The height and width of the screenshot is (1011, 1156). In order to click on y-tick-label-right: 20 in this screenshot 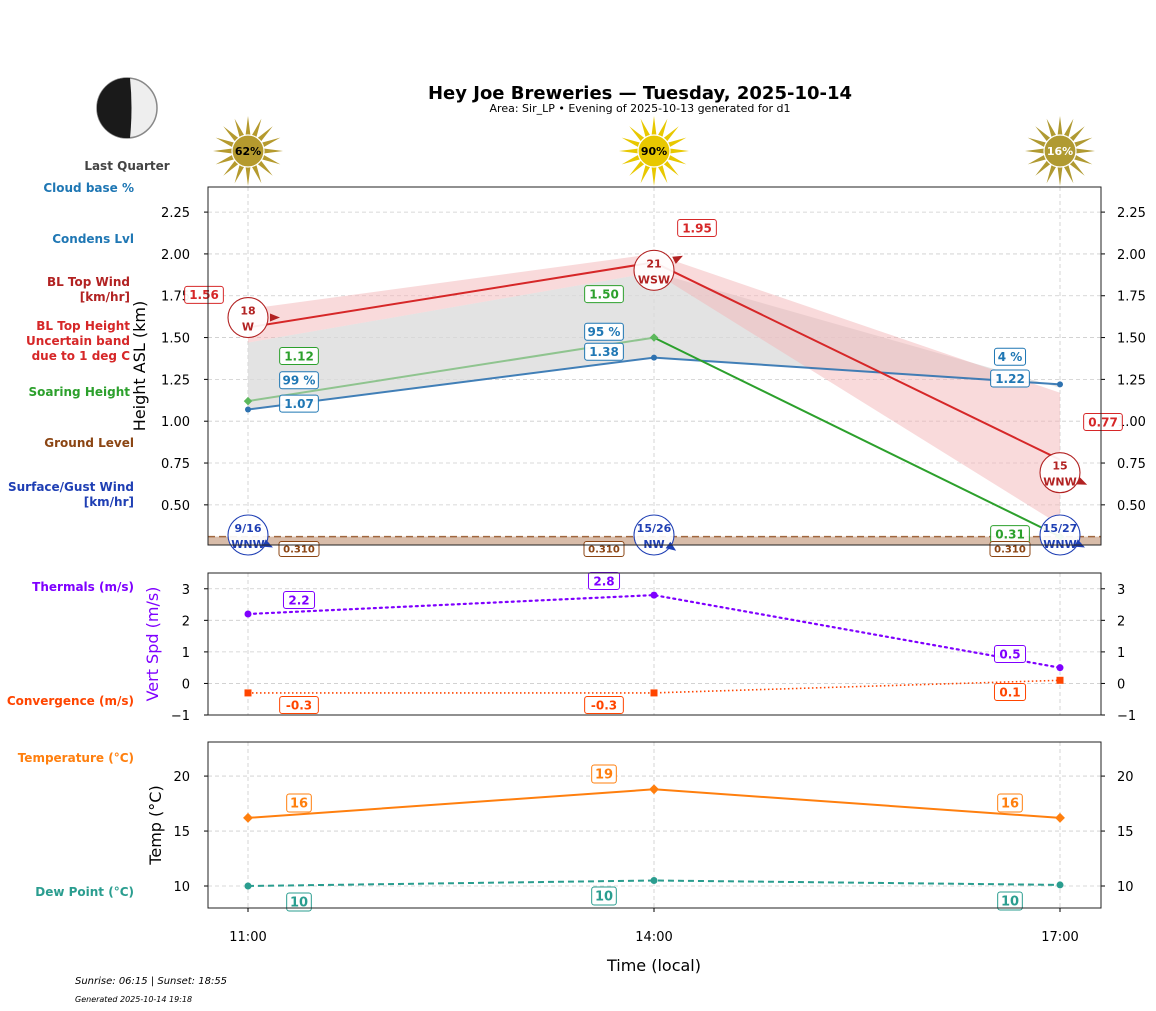, I will do `click(1125, 777)`.